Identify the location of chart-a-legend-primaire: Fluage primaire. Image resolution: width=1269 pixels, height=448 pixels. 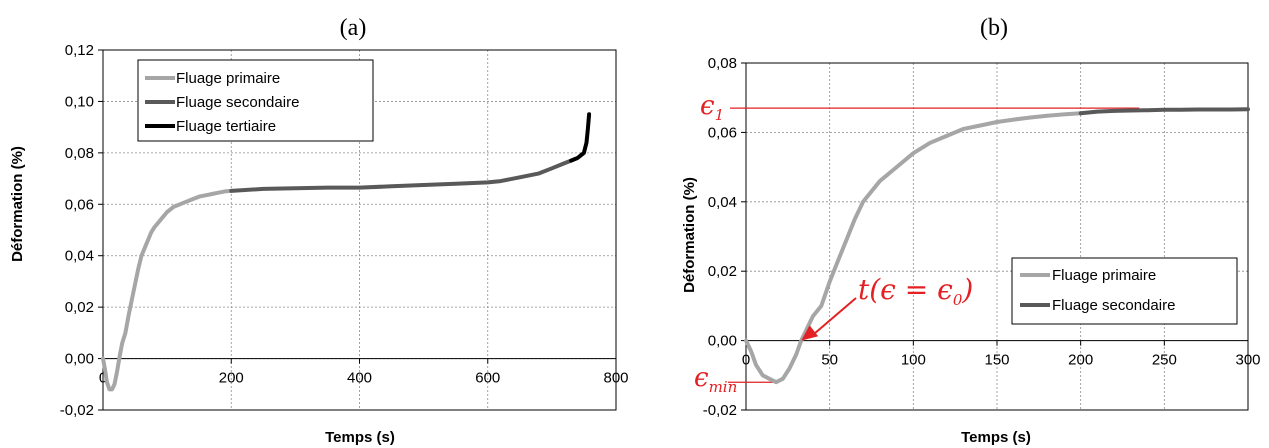
(228, 78).